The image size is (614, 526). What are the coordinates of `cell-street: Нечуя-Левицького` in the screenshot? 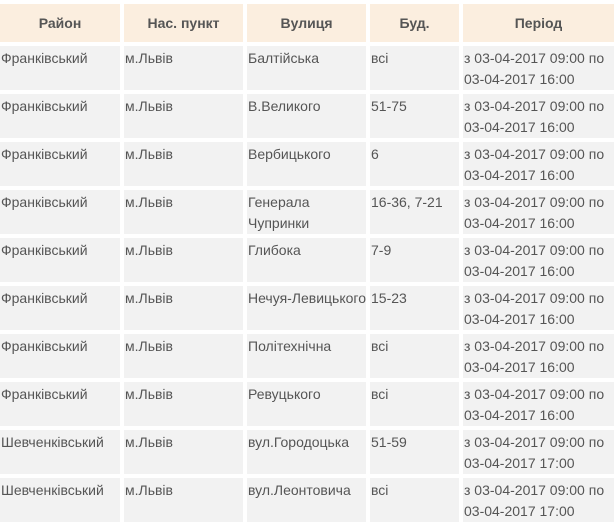 It's located at (306, 308).